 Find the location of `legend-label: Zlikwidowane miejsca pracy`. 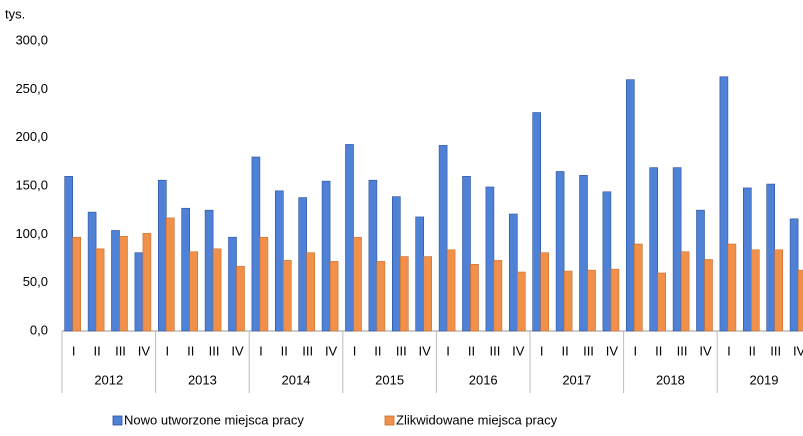

legend-label: Zlikwidowane miejsca pracy is located at coordinates (477, 419).